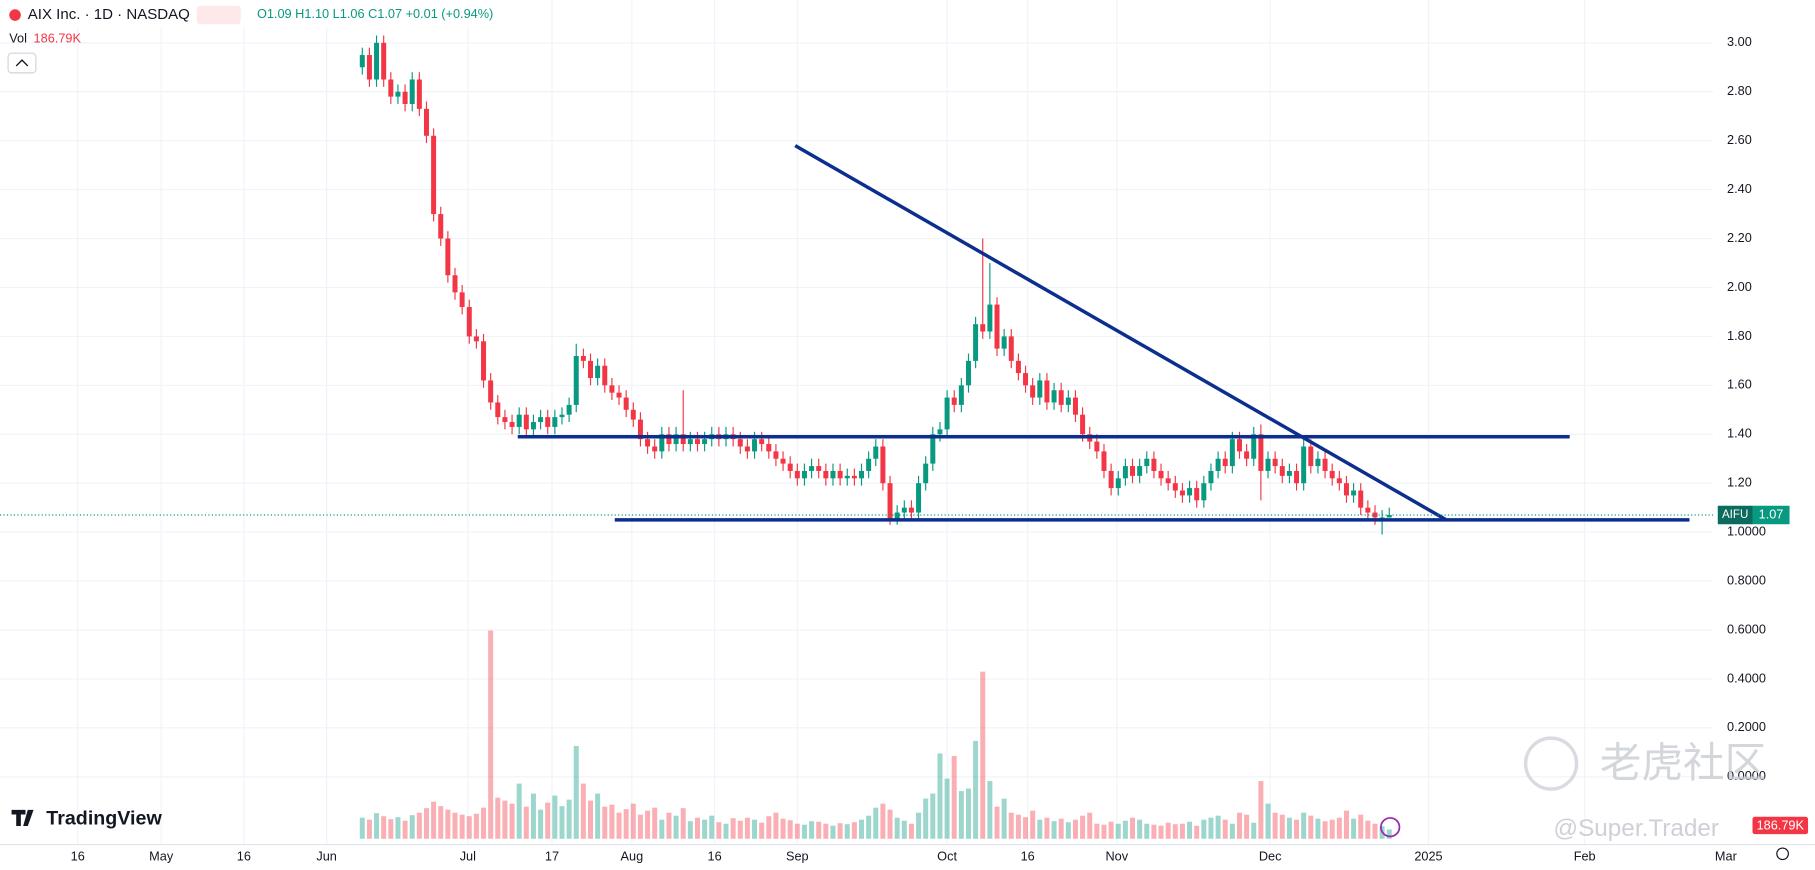  Describe the element at coordinates (1683, 762) in the screenshot. I see `watermark-site: 老虎社区` at that location.